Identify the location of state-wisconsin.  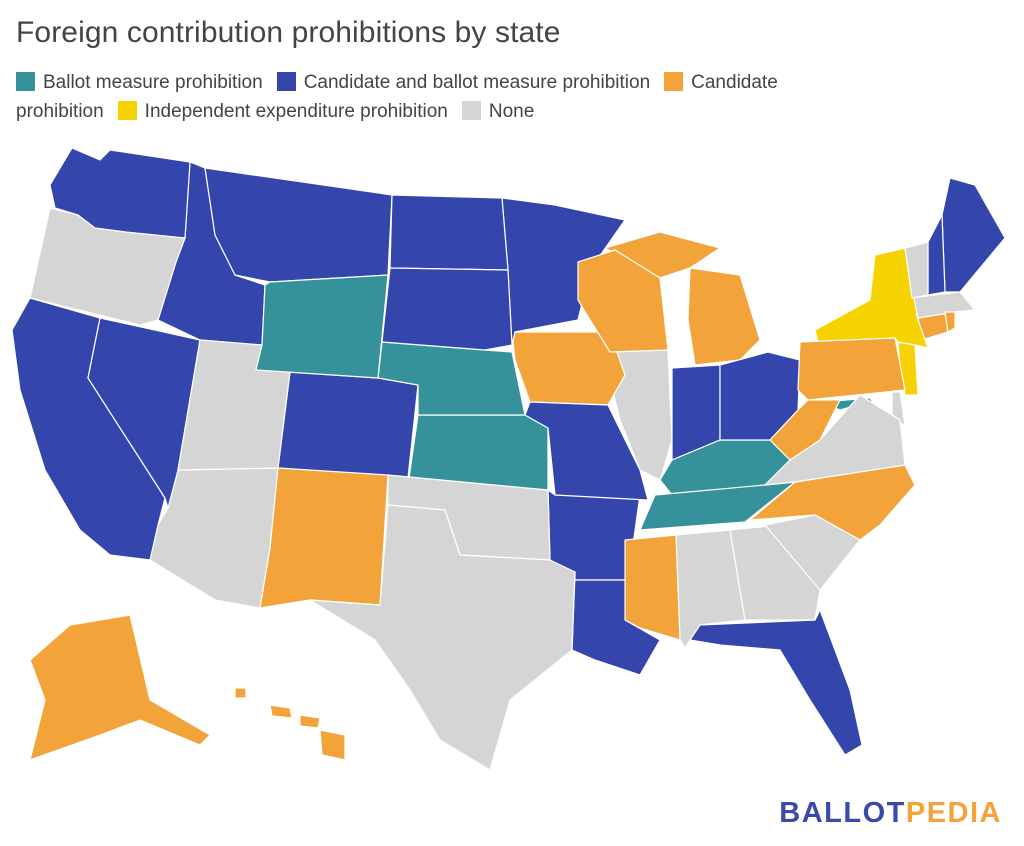
(623, 301).